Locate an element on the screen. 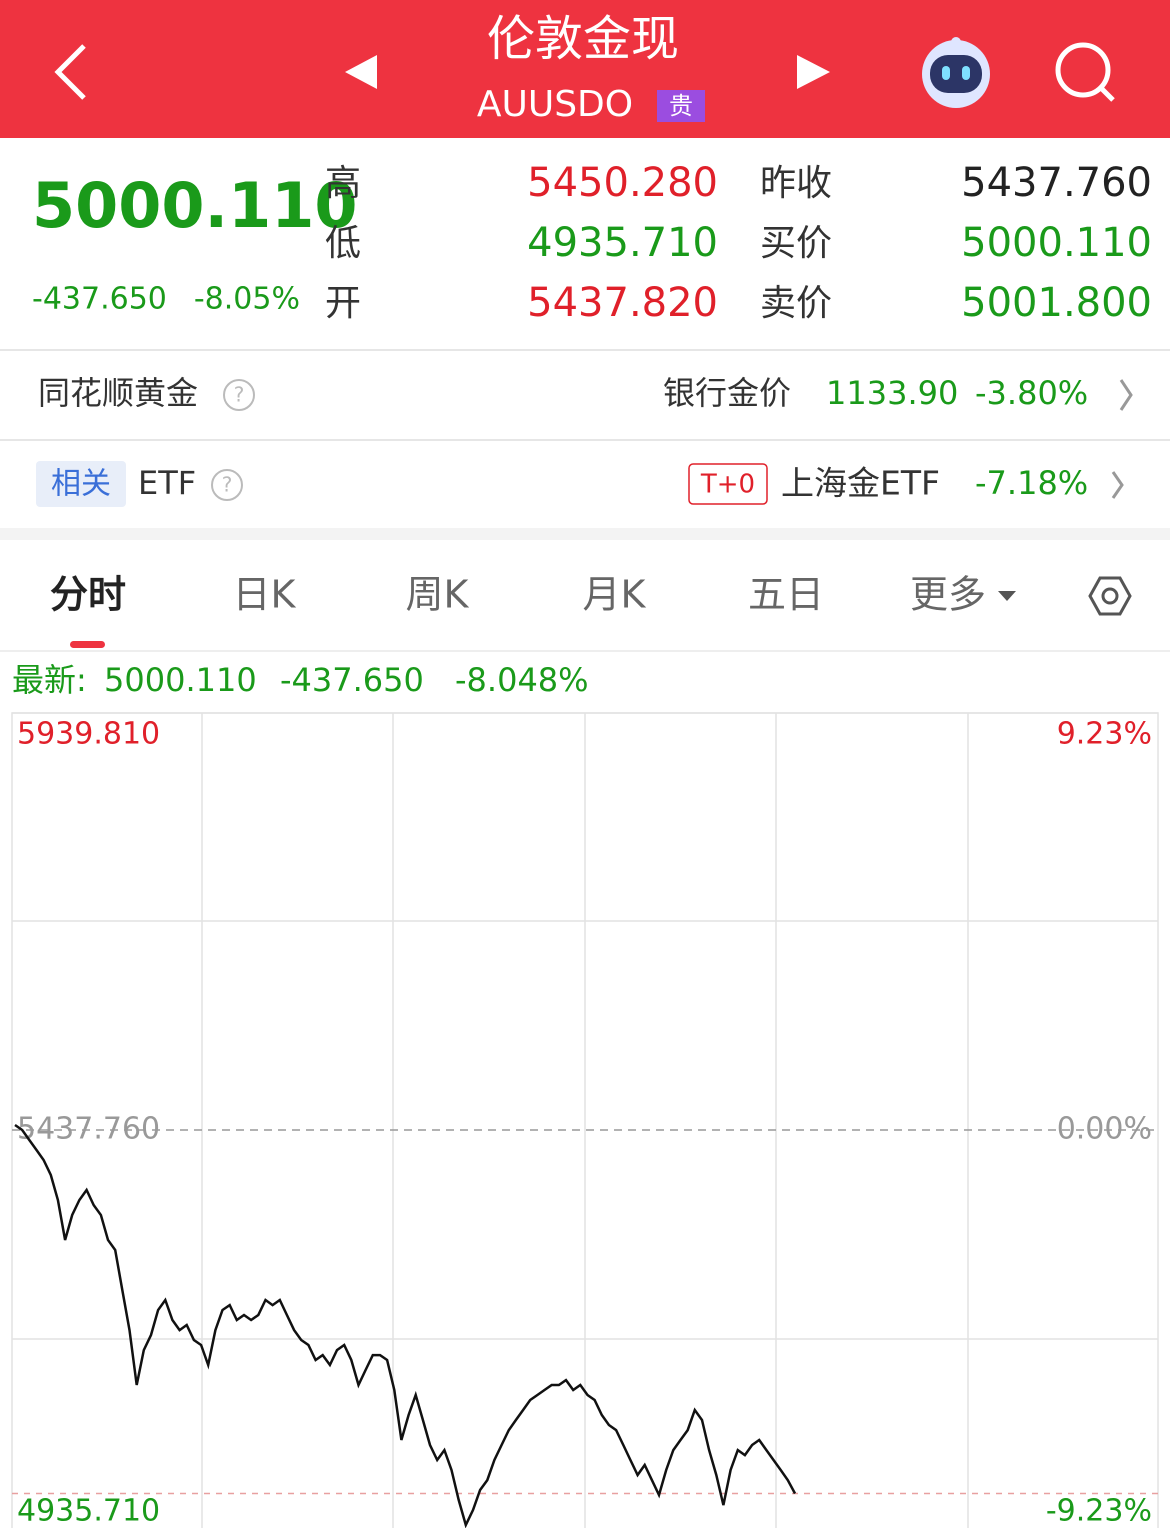 The width and height of the screenshot is (1170, 1528). badge-bg is located at coordinates (681, 106).